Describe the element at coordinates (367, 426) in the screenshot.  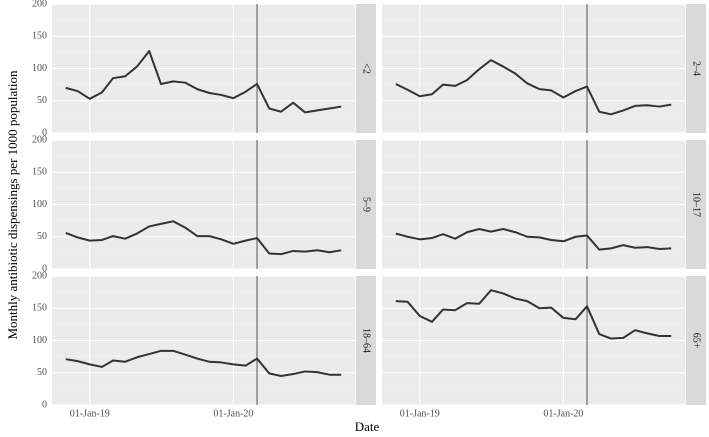
I see `x-axis-label: Date` at that location.